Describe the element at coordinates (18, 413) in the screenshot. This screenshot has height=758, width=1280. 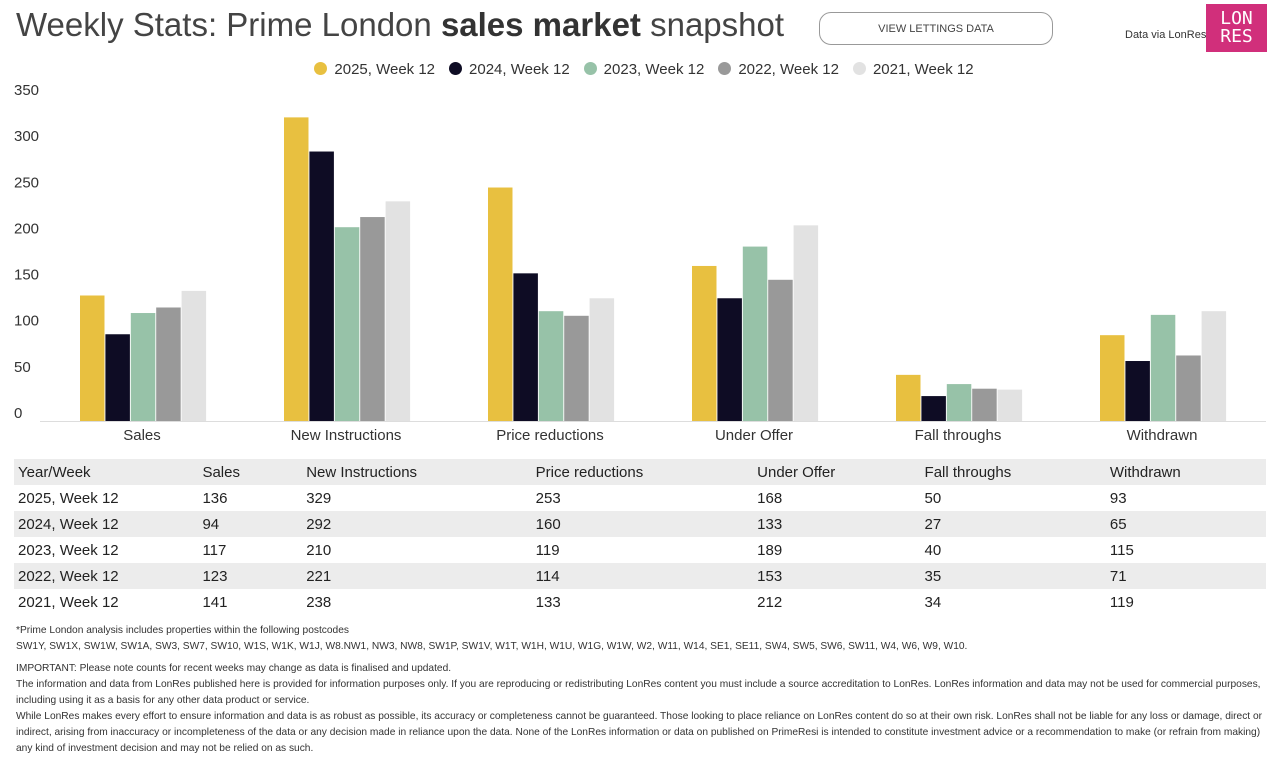
I see `y-tick-label: 0` at that location.